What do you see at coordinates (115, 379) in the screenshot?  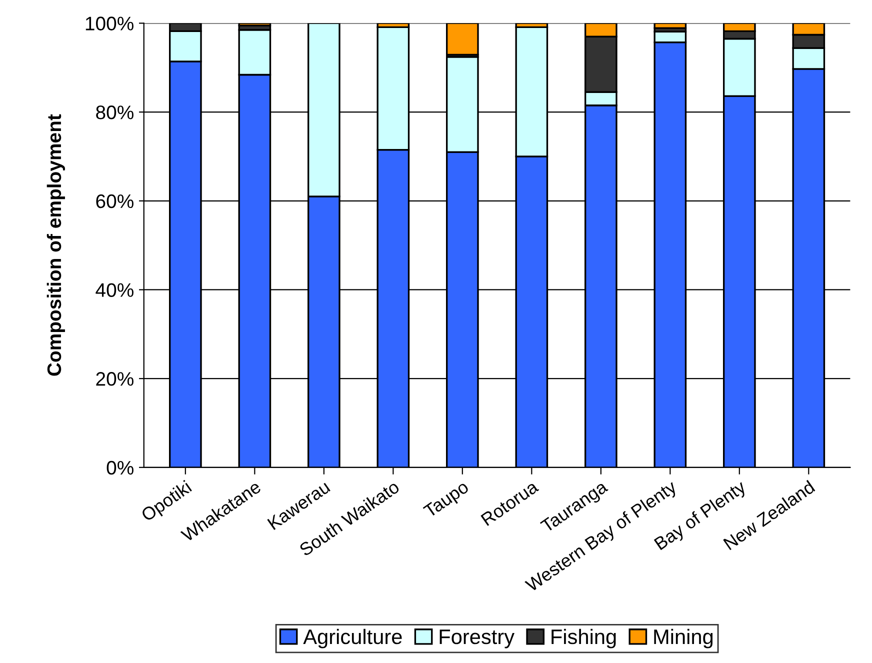 I see `y-tick-label: 20%` at bounding box center [115, 379].